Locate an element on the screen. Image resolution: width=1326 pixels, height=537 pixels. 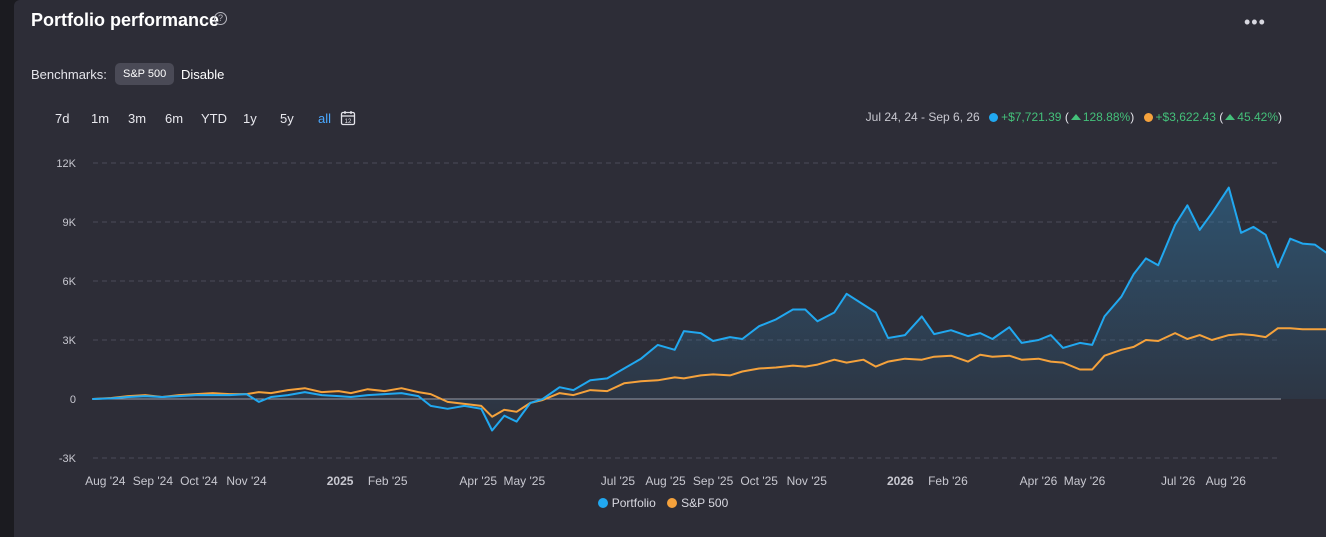
svg-text: 12 is located at coordinates (348, 122).